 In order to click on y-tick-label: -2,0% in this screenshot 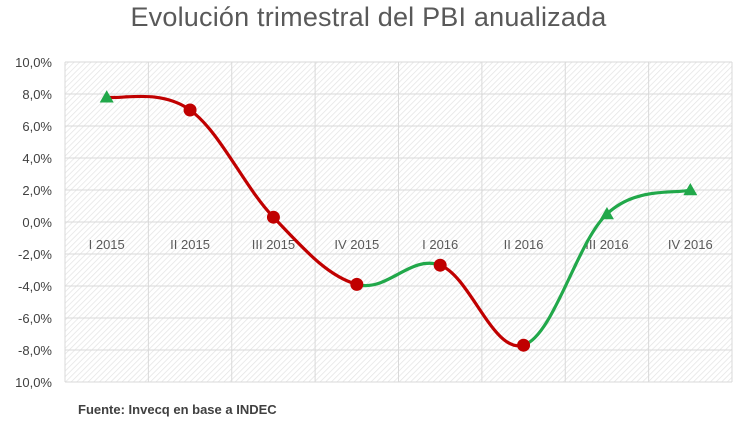, I will do `click(35, 254)`.